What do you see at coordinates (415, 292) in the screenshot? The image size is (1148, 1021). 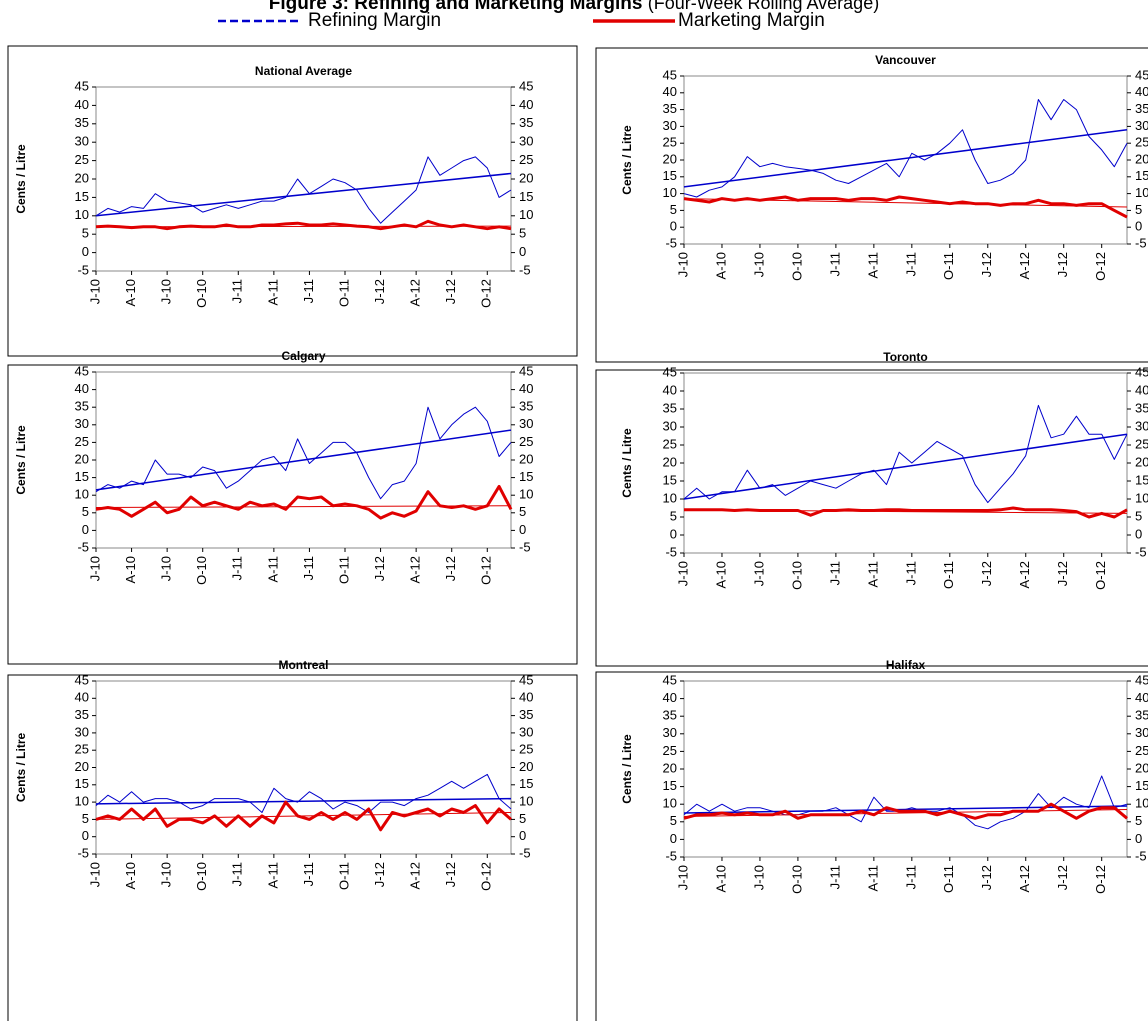 I see `x-tick-label: A-12` at bounding box center [415, 292].